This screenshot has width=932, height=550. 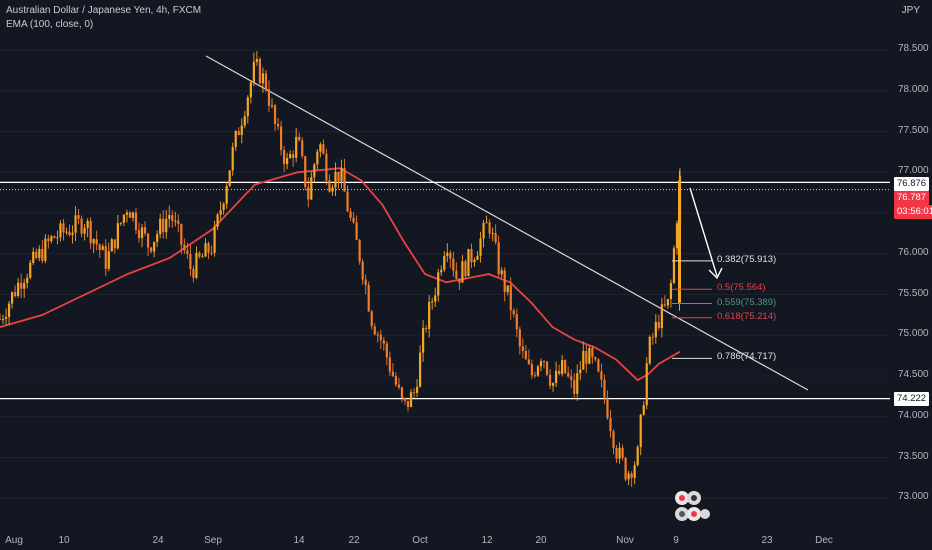 I want to click on price-tick-label: 75.500, so click(x=913, y=293).